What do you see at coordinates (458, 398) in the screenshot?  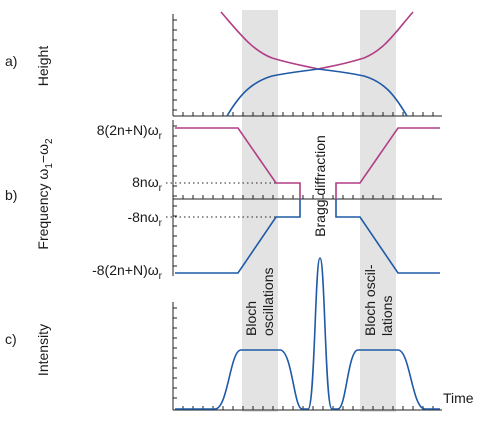 I see `time-axis-label: Time` at bounding box center [458, 398].